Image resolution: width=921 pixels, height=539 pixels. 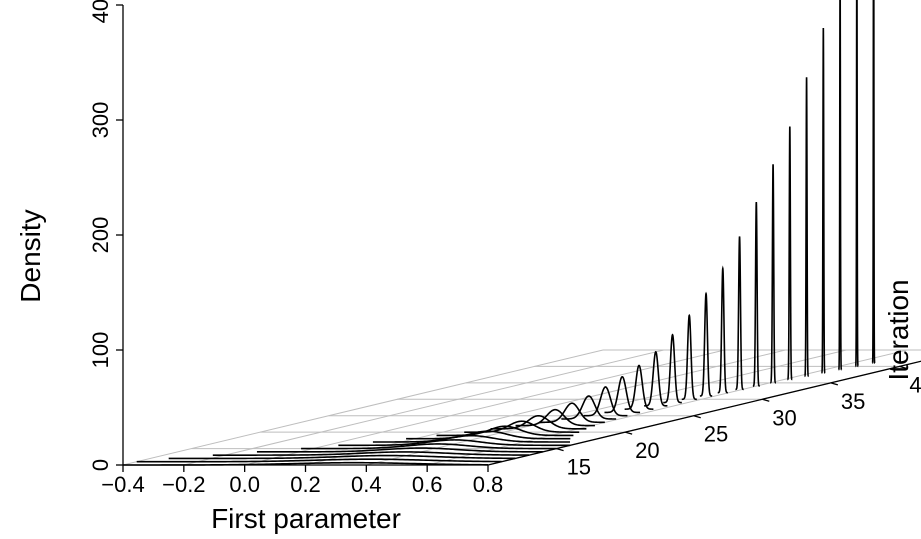 I want to click on x-tick-label: 0.6, so click(x=427, y=484).